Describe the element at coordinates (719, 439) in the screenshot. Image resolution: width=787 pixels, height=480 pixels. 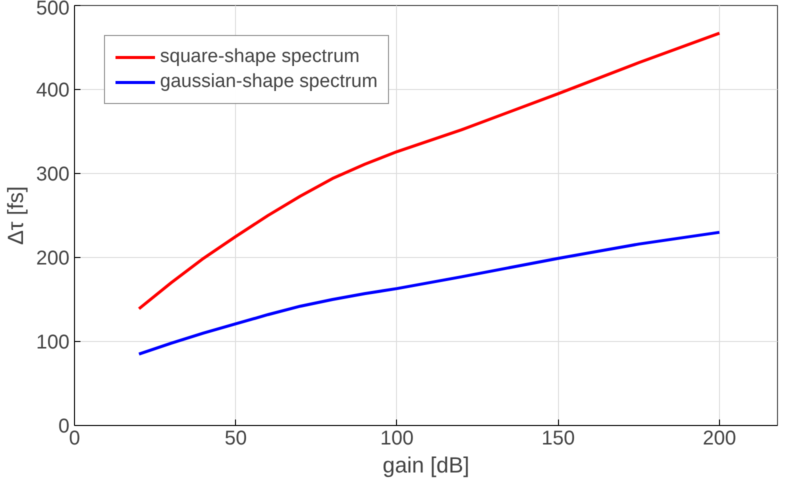
I see `x-tick-label: 200` at that location.